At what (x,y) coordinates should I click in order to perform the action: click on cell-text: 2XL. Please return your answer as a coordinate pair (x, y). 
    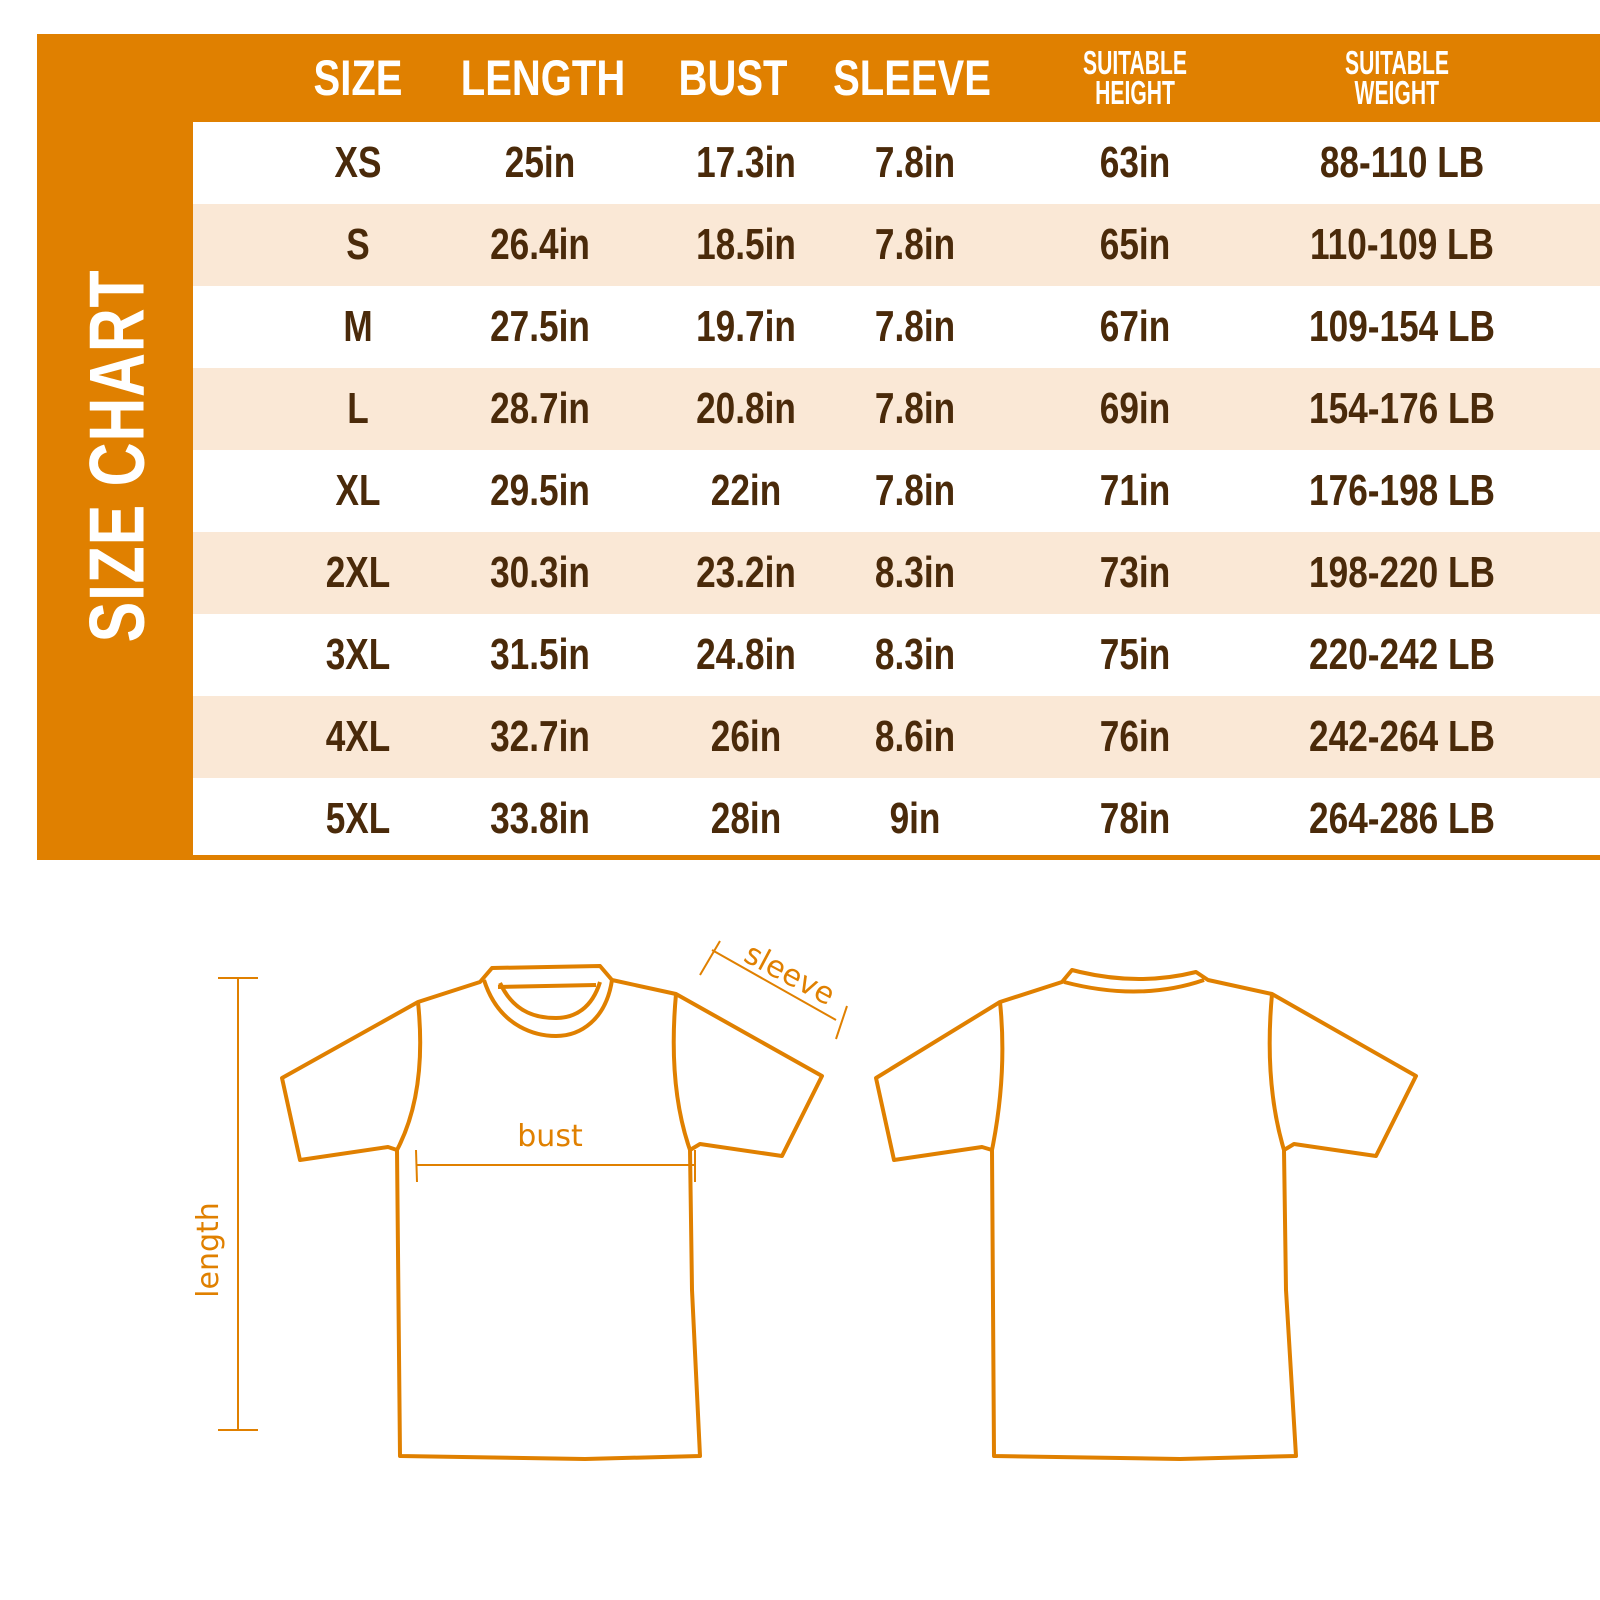
    Looking at the image, I should click on (358, 572).